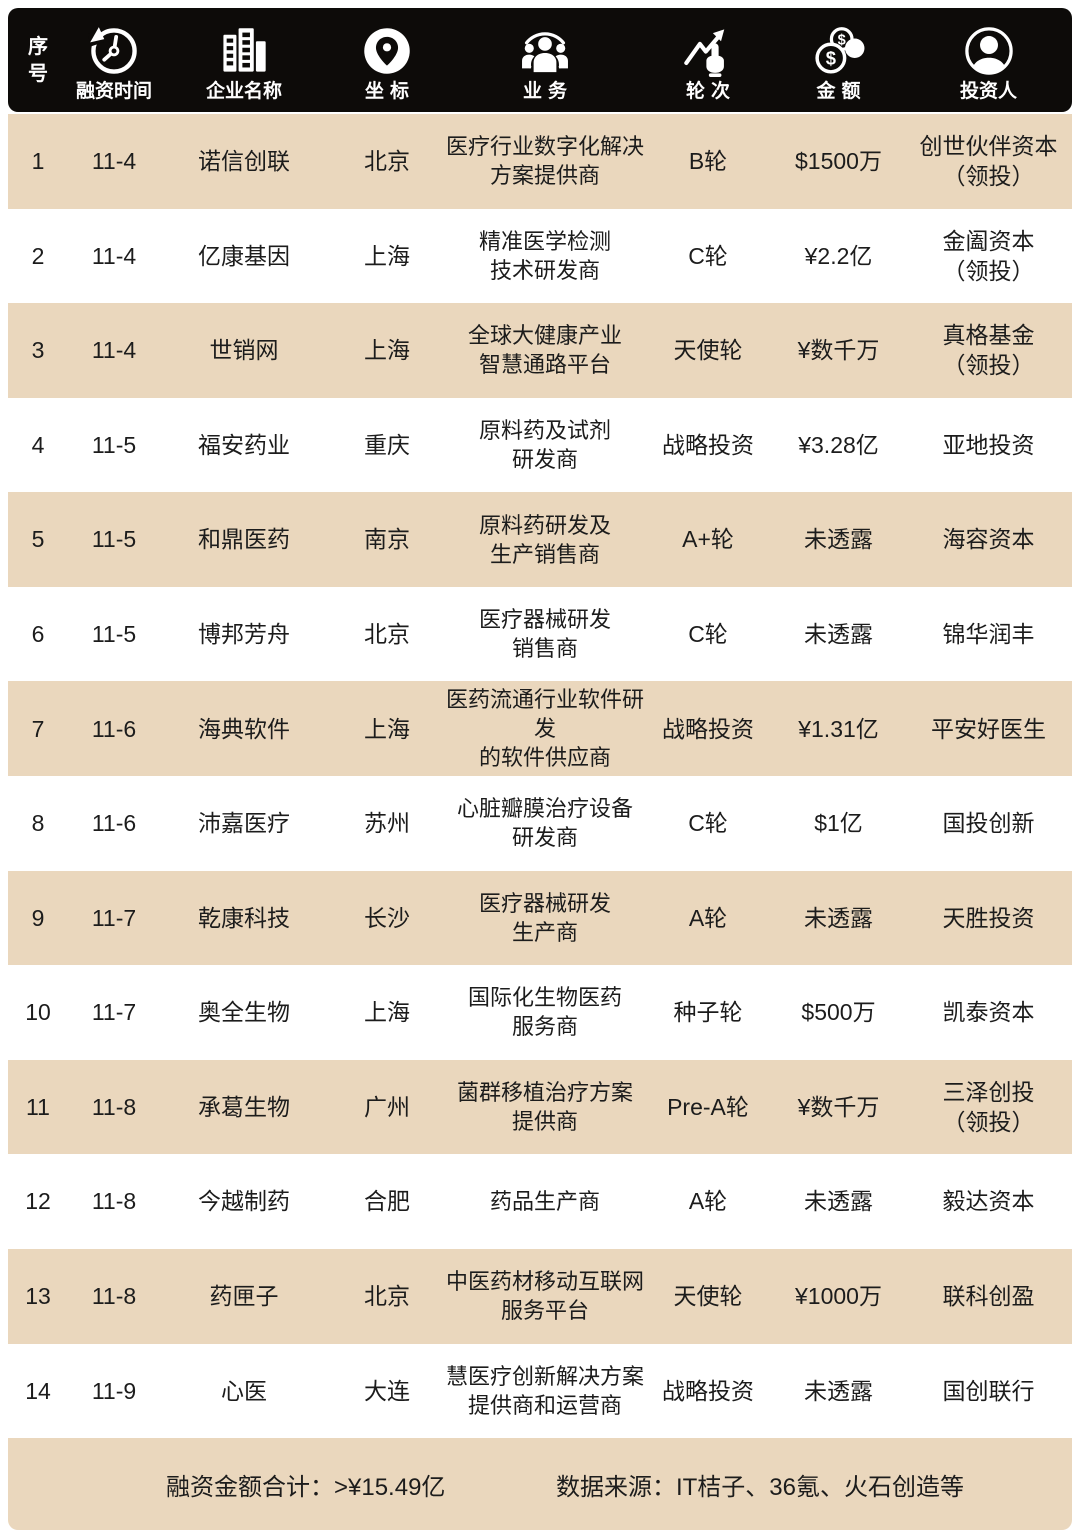  I want to click on company-name: 福安药业, so click(244, 444).